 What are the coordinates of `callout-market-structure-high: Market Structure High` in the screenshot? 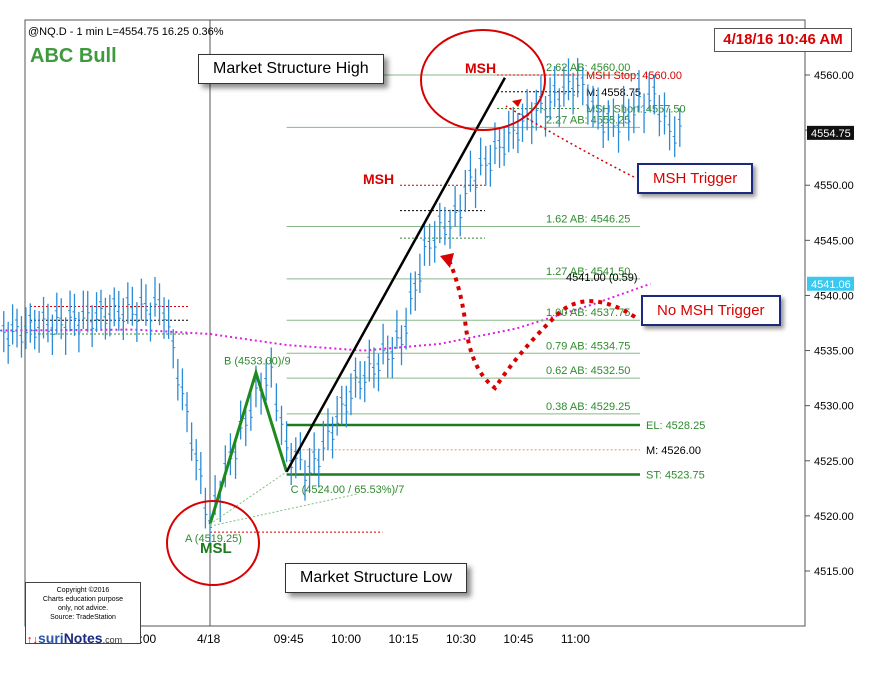 It's located at (291, 69).